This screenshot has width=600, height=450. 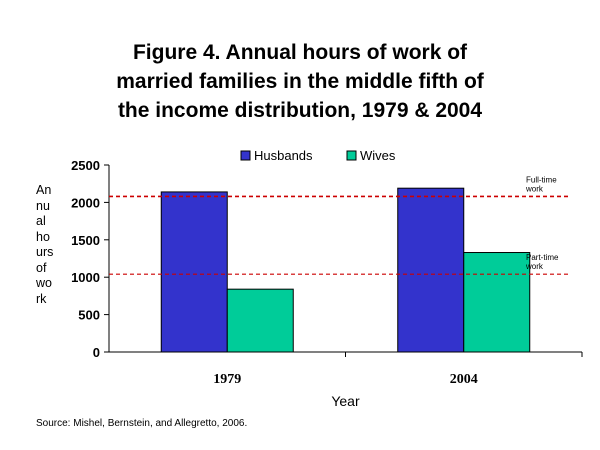 What do you see at coordinates (245, 155) in the screenshot?
I see `legend-swatch-husbands` at bounding box center [245, 155].